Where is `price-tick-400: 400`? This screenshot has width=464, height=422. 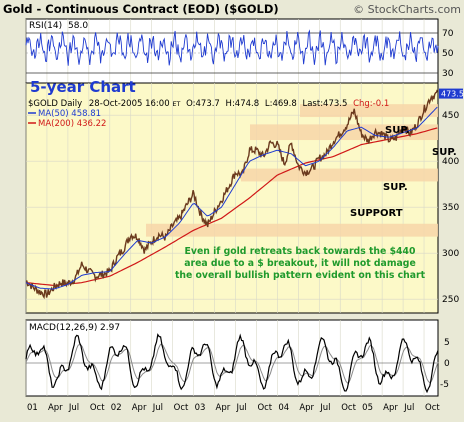
price-tick-400: 400 is located at coordinates (450, 162).